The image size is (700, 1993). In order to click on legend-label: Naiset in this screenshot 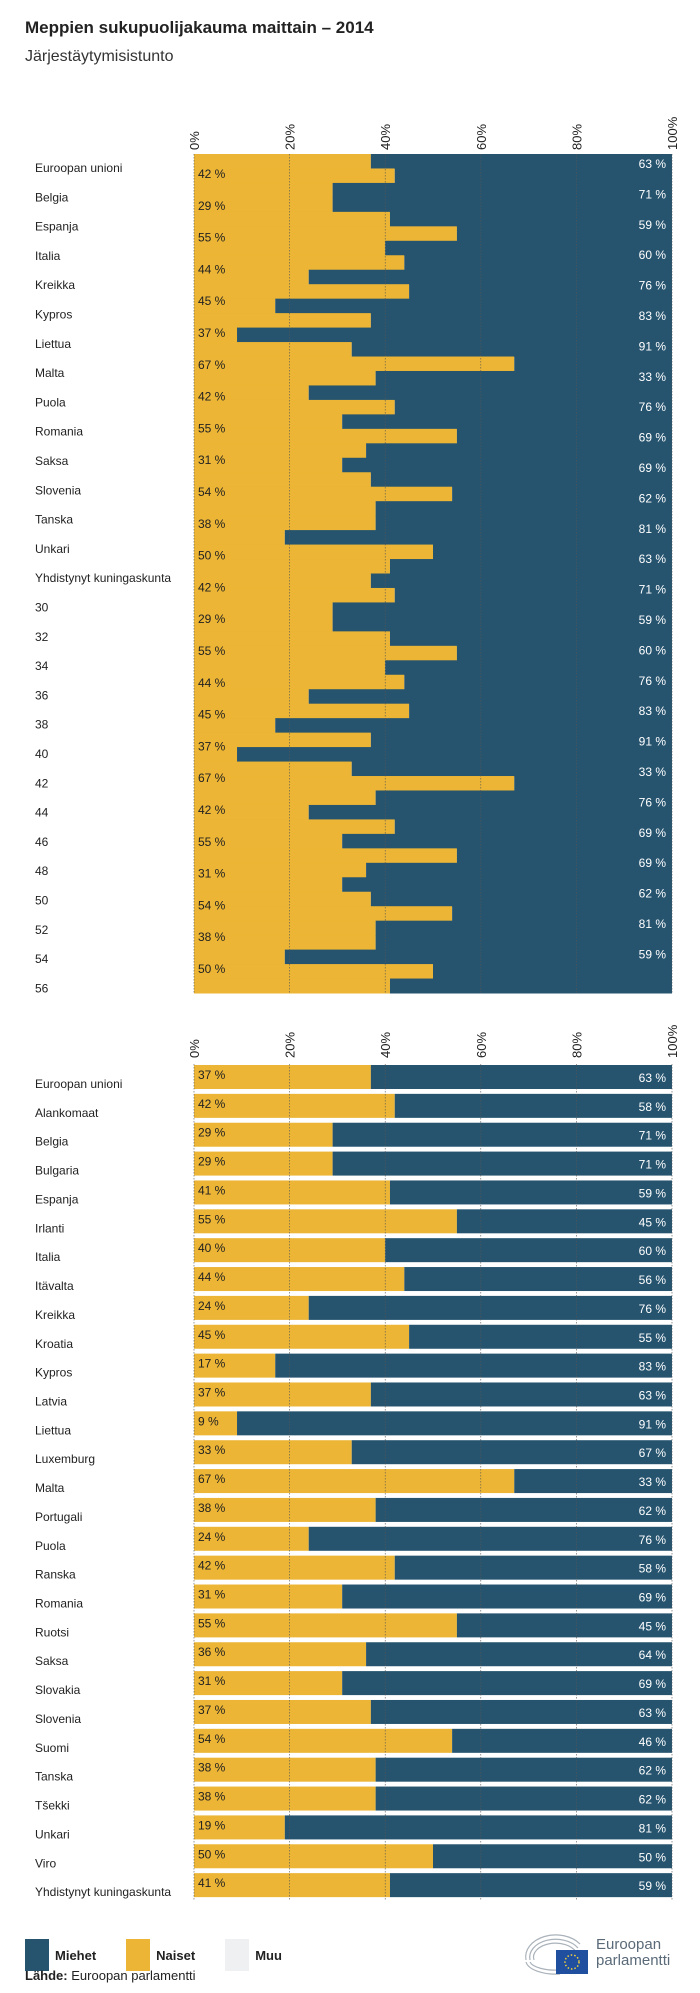, I will do `click(176, 1955)`.